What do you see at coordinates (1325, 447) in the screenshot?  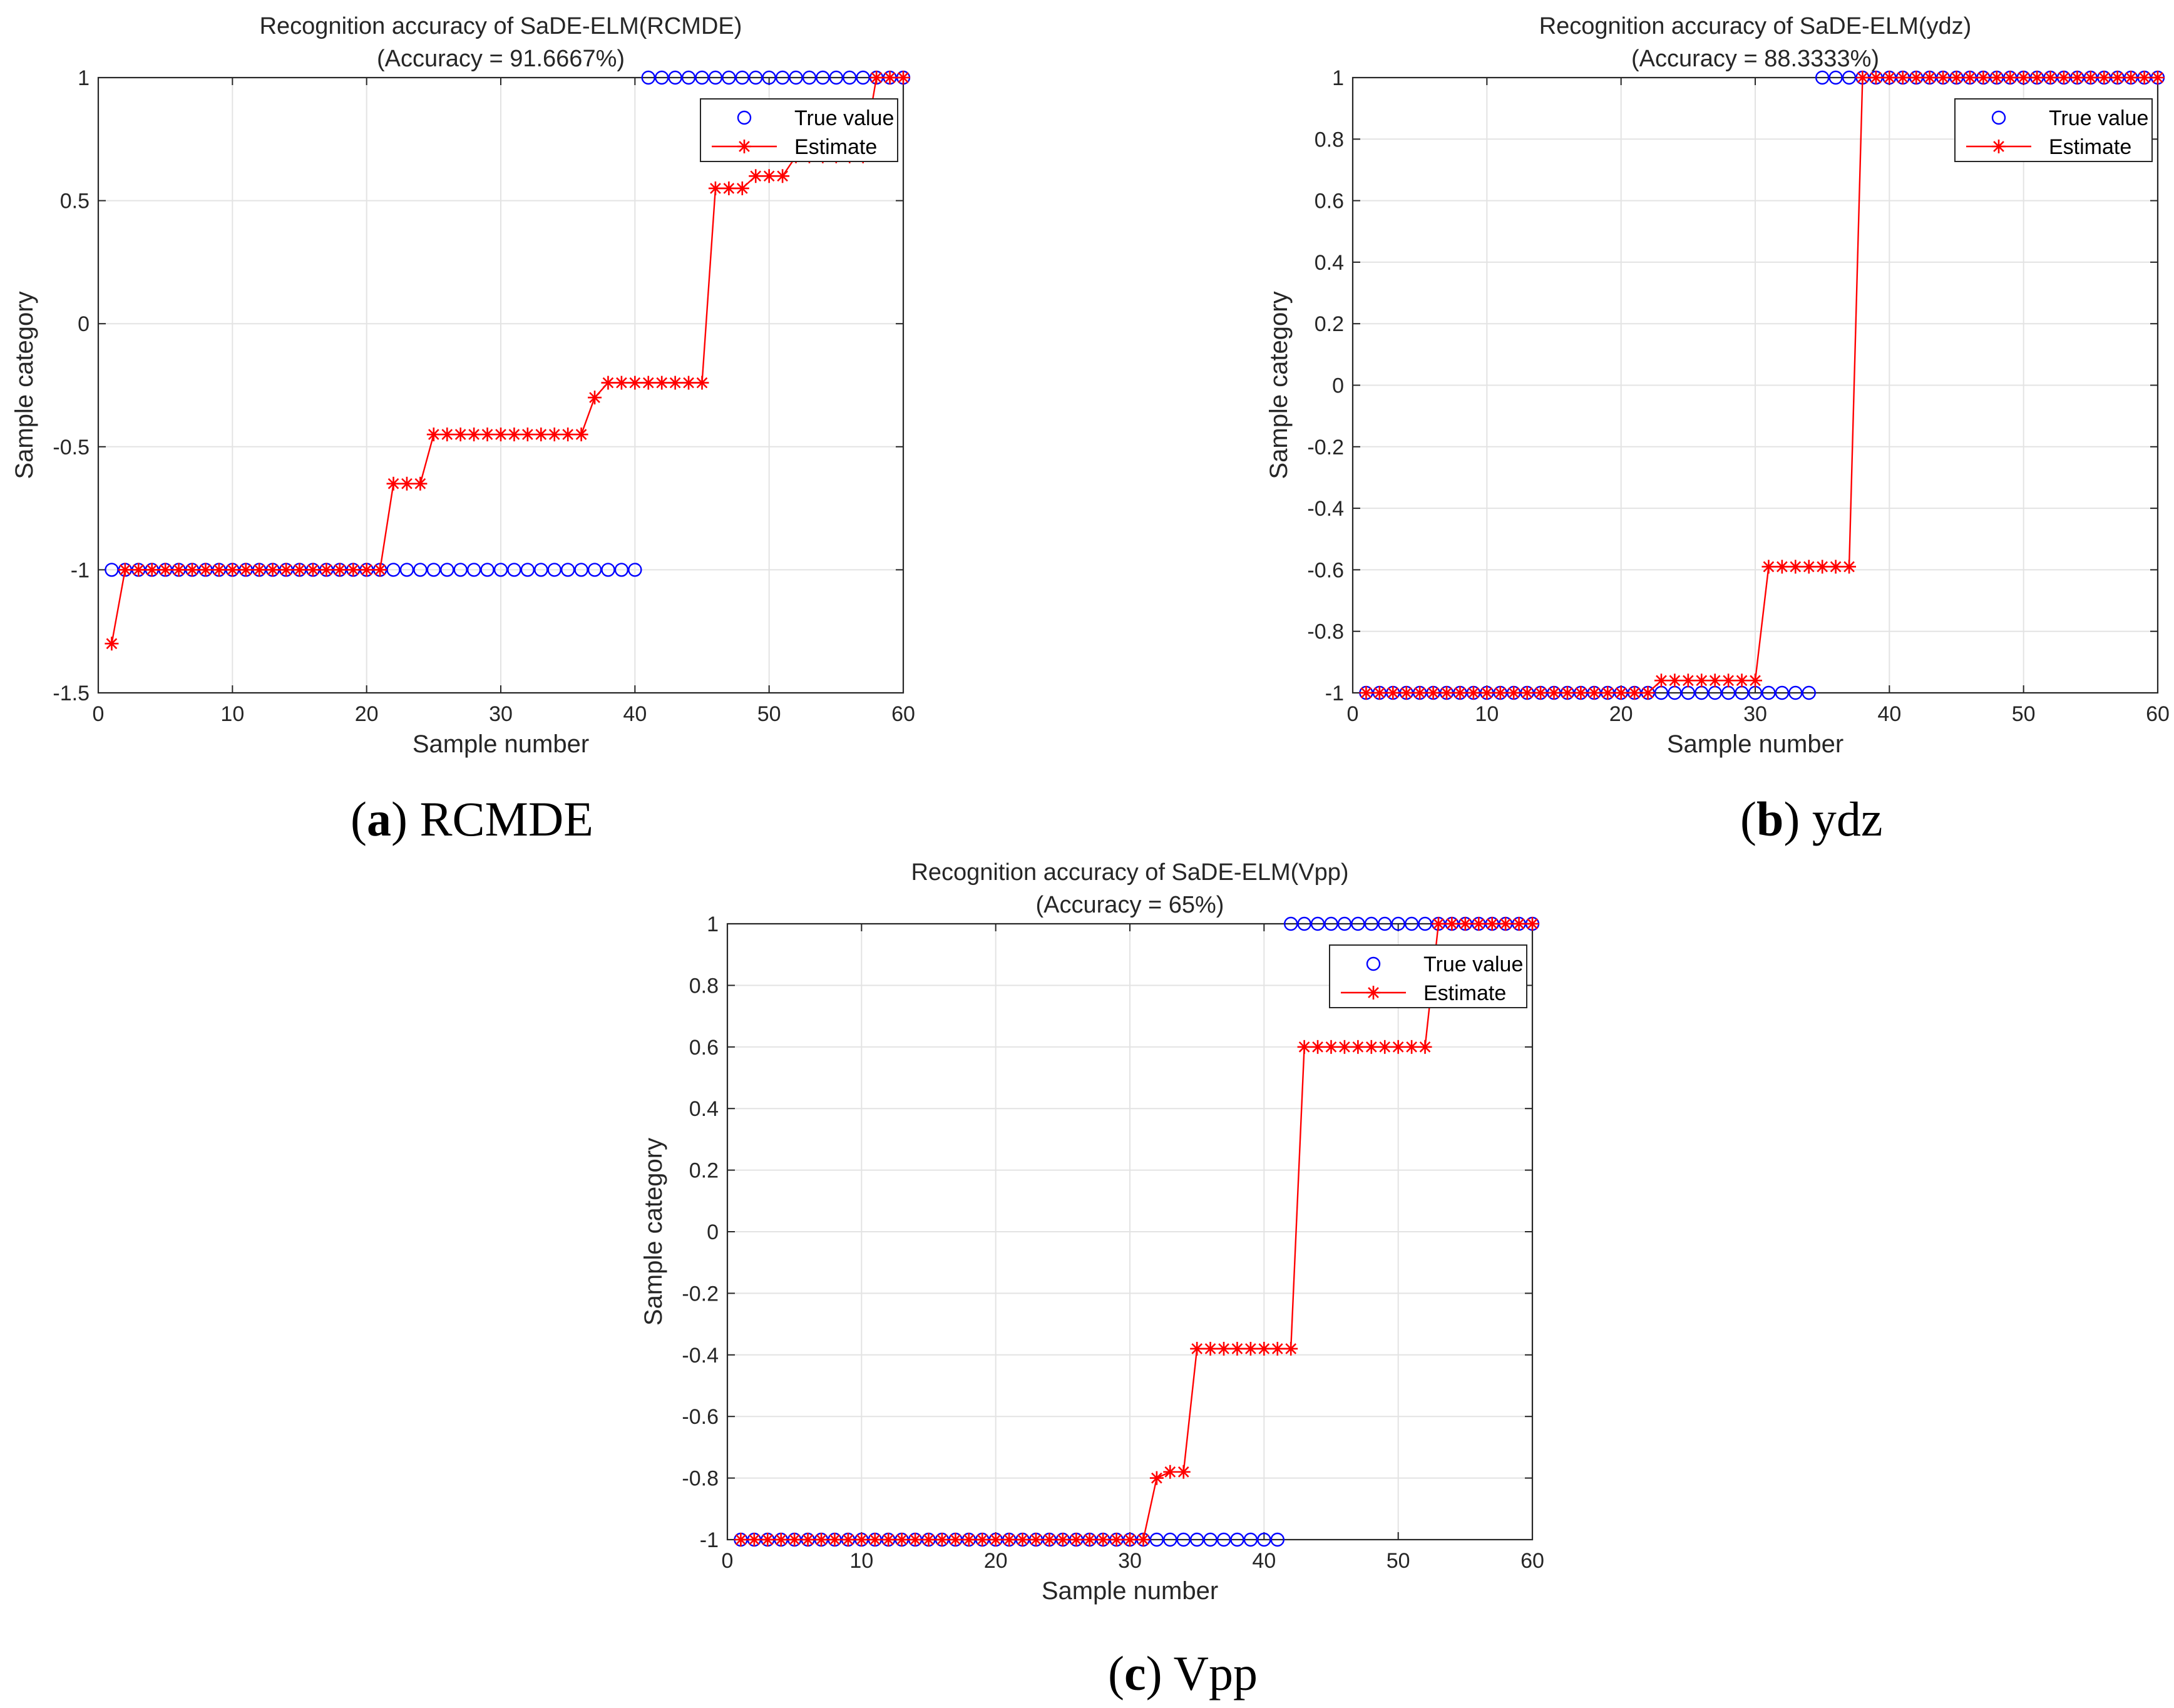 I see `y-tick-label: -0.2` at bounding box center [1325, 447].